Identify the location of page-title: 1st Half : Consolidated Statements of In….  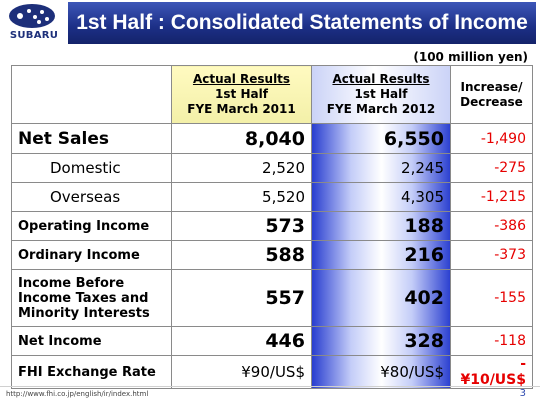
(302, 23).